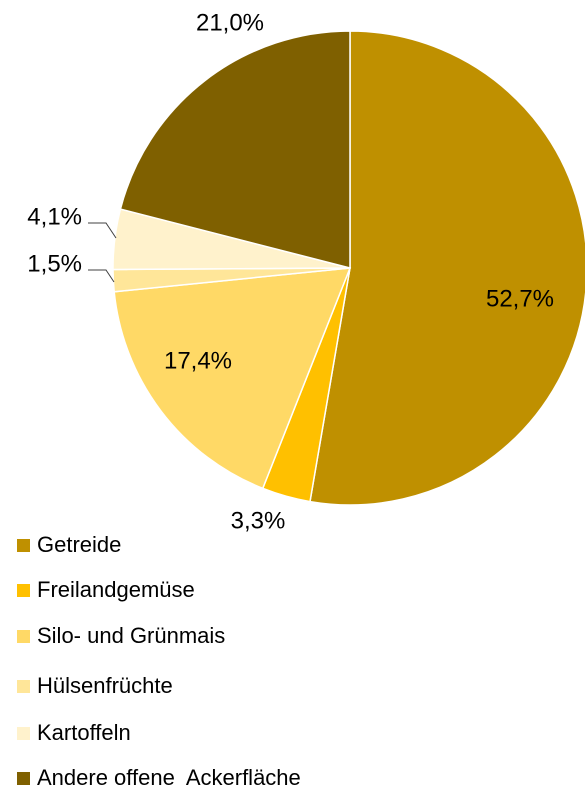 This screenshot has width=585, height=792. What do you see at coordinates (116, 589) in the screenshot?
I see `legend-label: Freilandgemüse` at bounding box center [116, 589].